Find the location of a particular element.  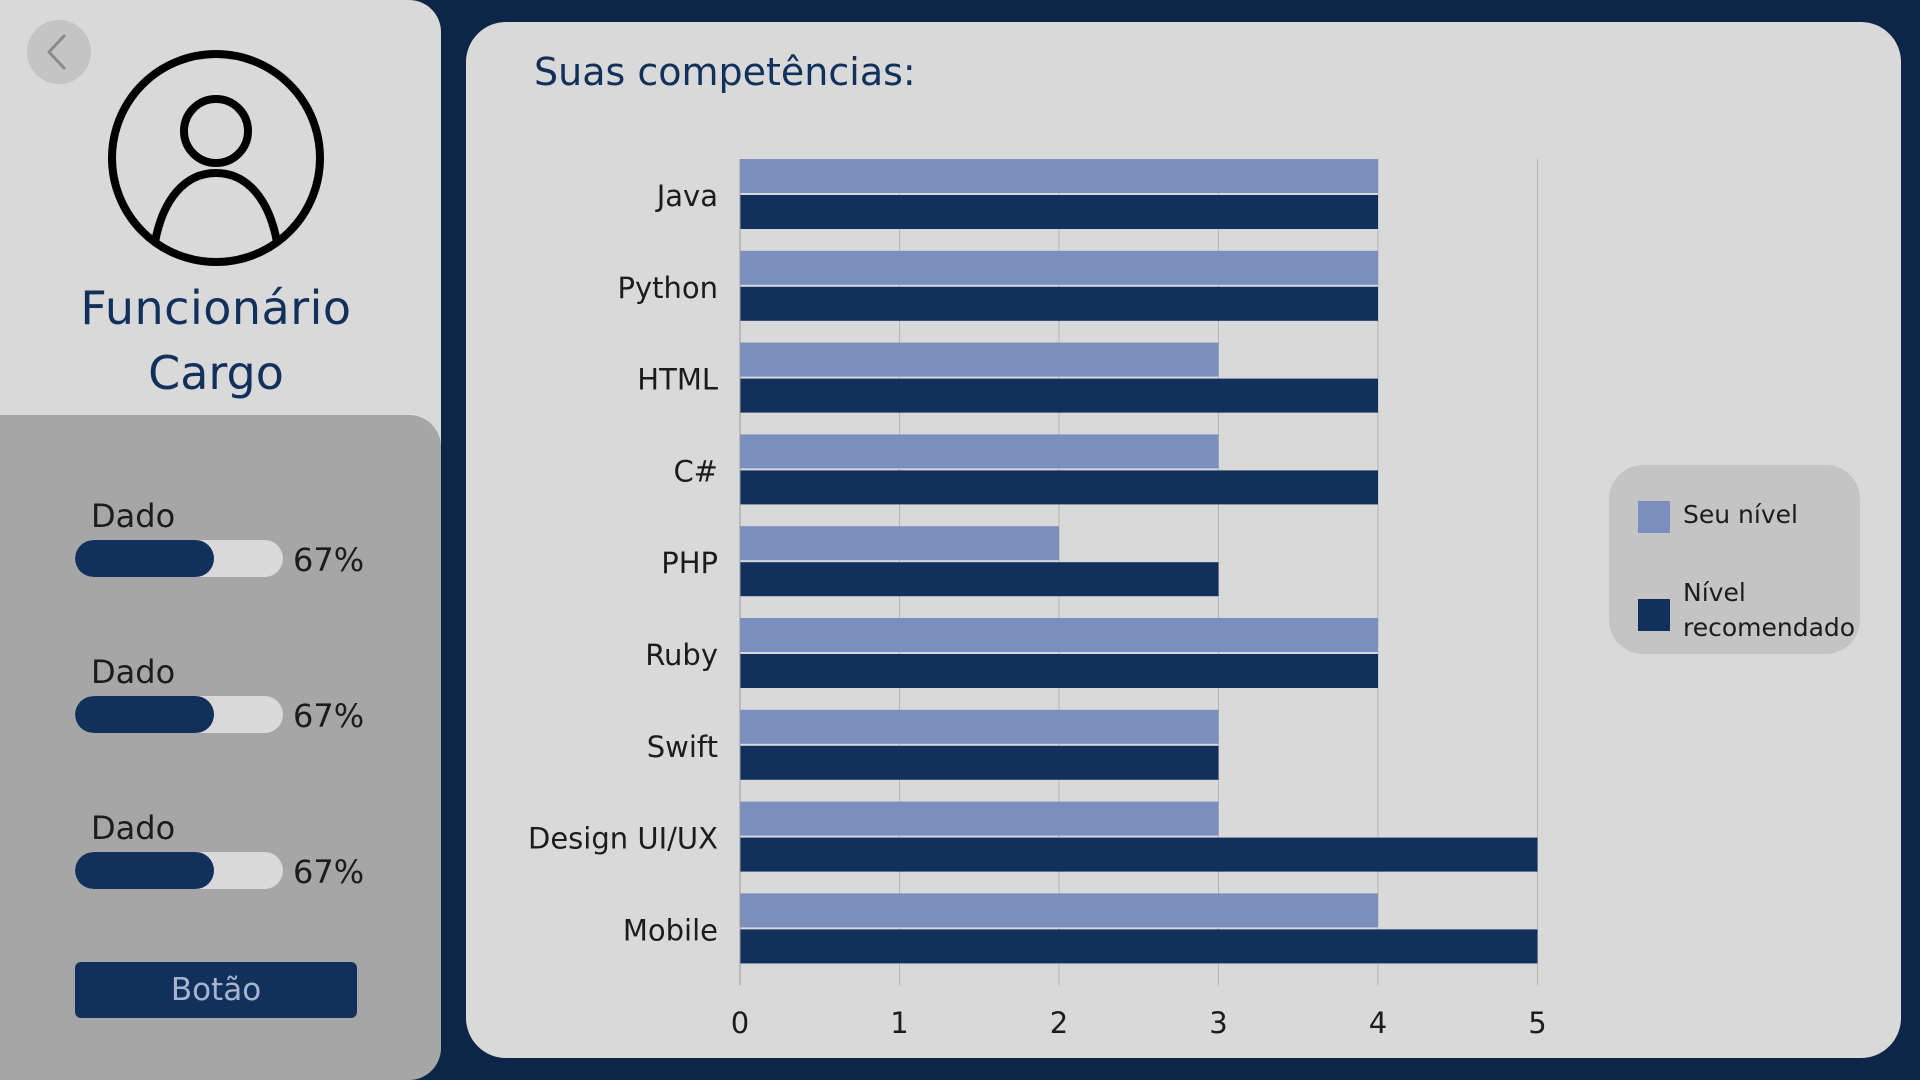

panel-title: Suas competências: is located at coordinates (725, 72).